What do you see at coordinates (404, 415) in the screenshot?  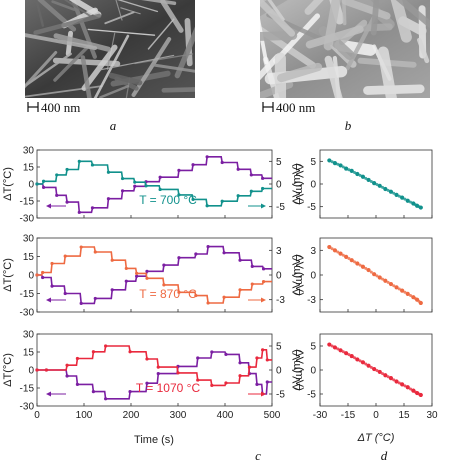 I see `xtick-label: 15` at bounding box center [404, 415].